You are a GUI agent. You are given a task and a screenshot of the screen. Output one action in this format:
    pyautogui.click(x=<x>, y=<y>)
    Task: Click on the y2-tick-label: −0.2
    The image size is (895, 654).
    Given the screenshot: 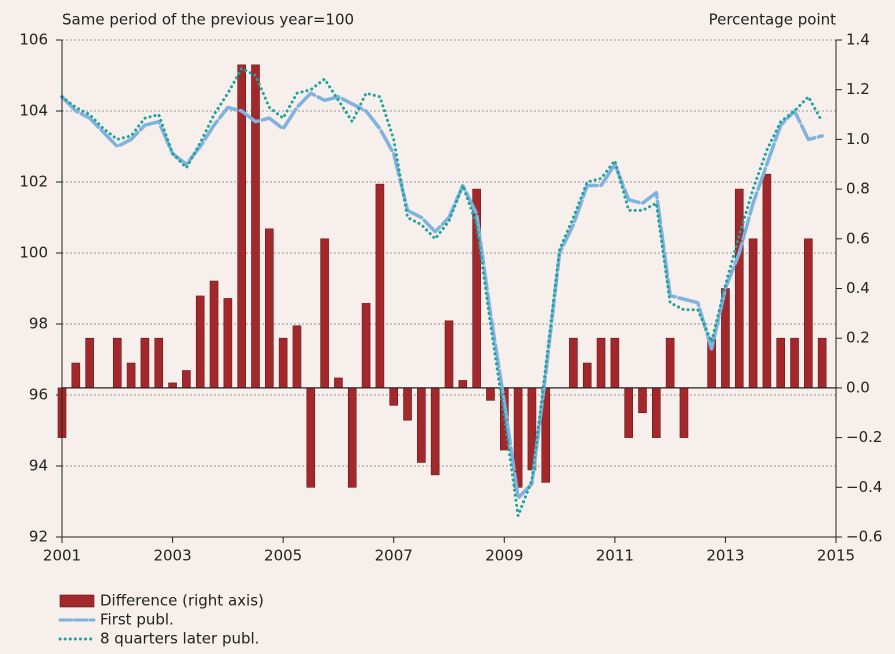 What is the action you would take?
    pyautogui.click(x=864, y=437)
    